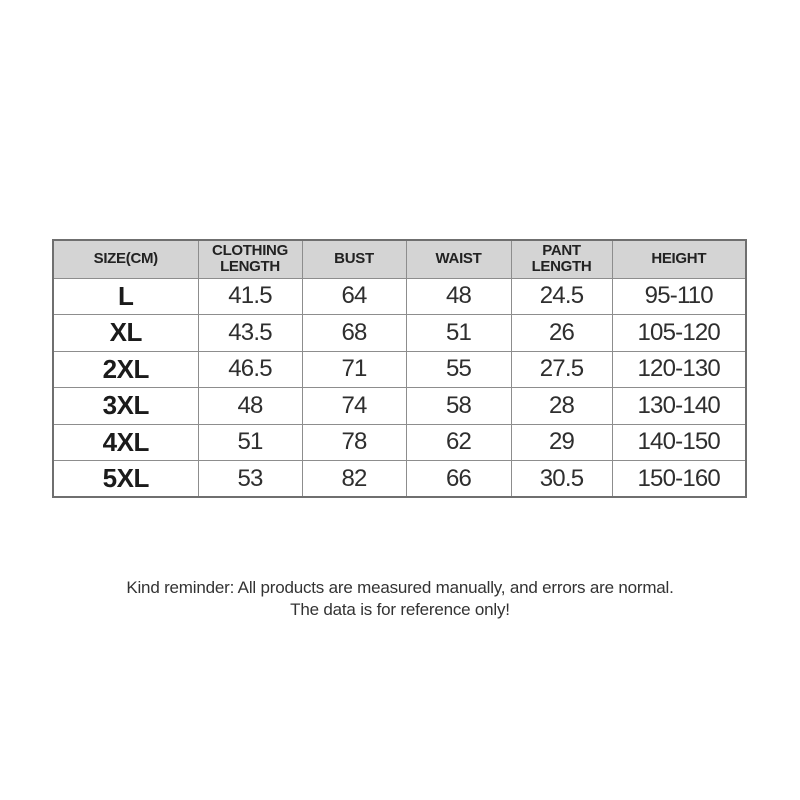 Image resolution: width=800 pixels, height=800 pixels. I want to click on size-cell: 2XL, so click(125, 369).